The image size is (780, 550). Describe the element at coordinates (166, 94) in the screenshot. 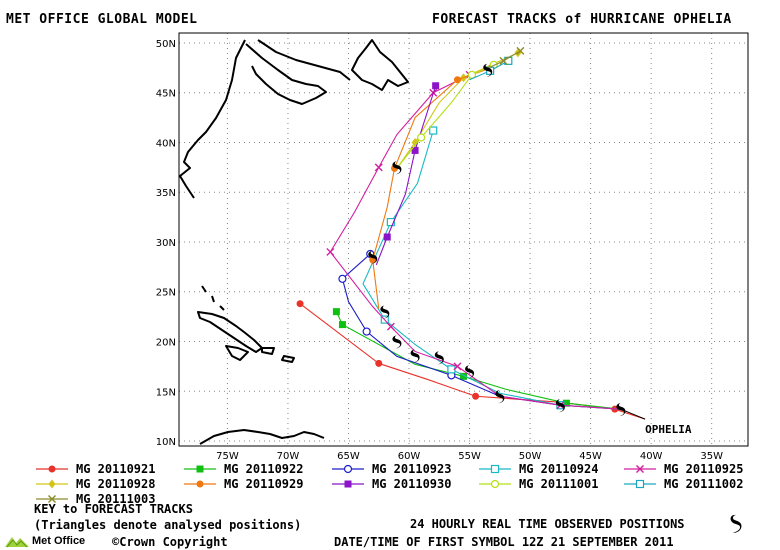

I see `y-tick-label: 45N` at that location.